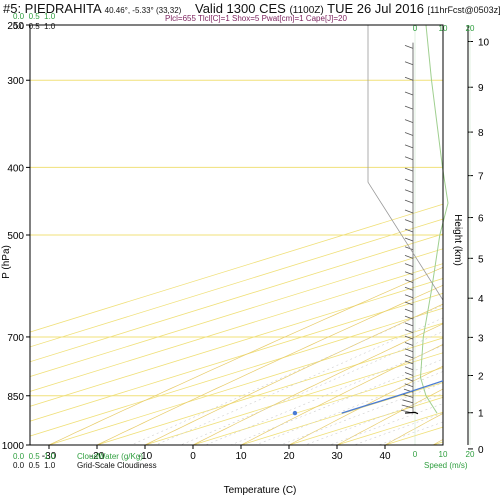 The height and width of the screenshot is (499, 500). I want to click on sounding-series, so click(367, 398).